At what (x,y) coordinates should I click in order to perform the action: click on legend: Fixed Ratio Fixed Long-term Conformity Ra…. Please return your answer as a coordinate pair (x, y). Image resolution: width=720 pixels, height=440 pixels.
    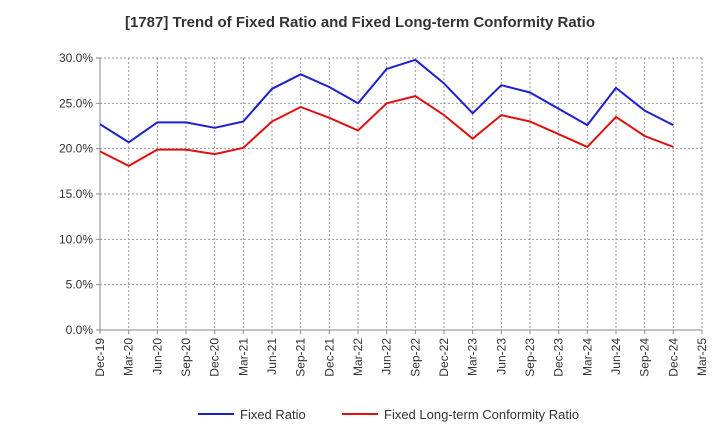
    Looking at the image, I should click on (388, 414).